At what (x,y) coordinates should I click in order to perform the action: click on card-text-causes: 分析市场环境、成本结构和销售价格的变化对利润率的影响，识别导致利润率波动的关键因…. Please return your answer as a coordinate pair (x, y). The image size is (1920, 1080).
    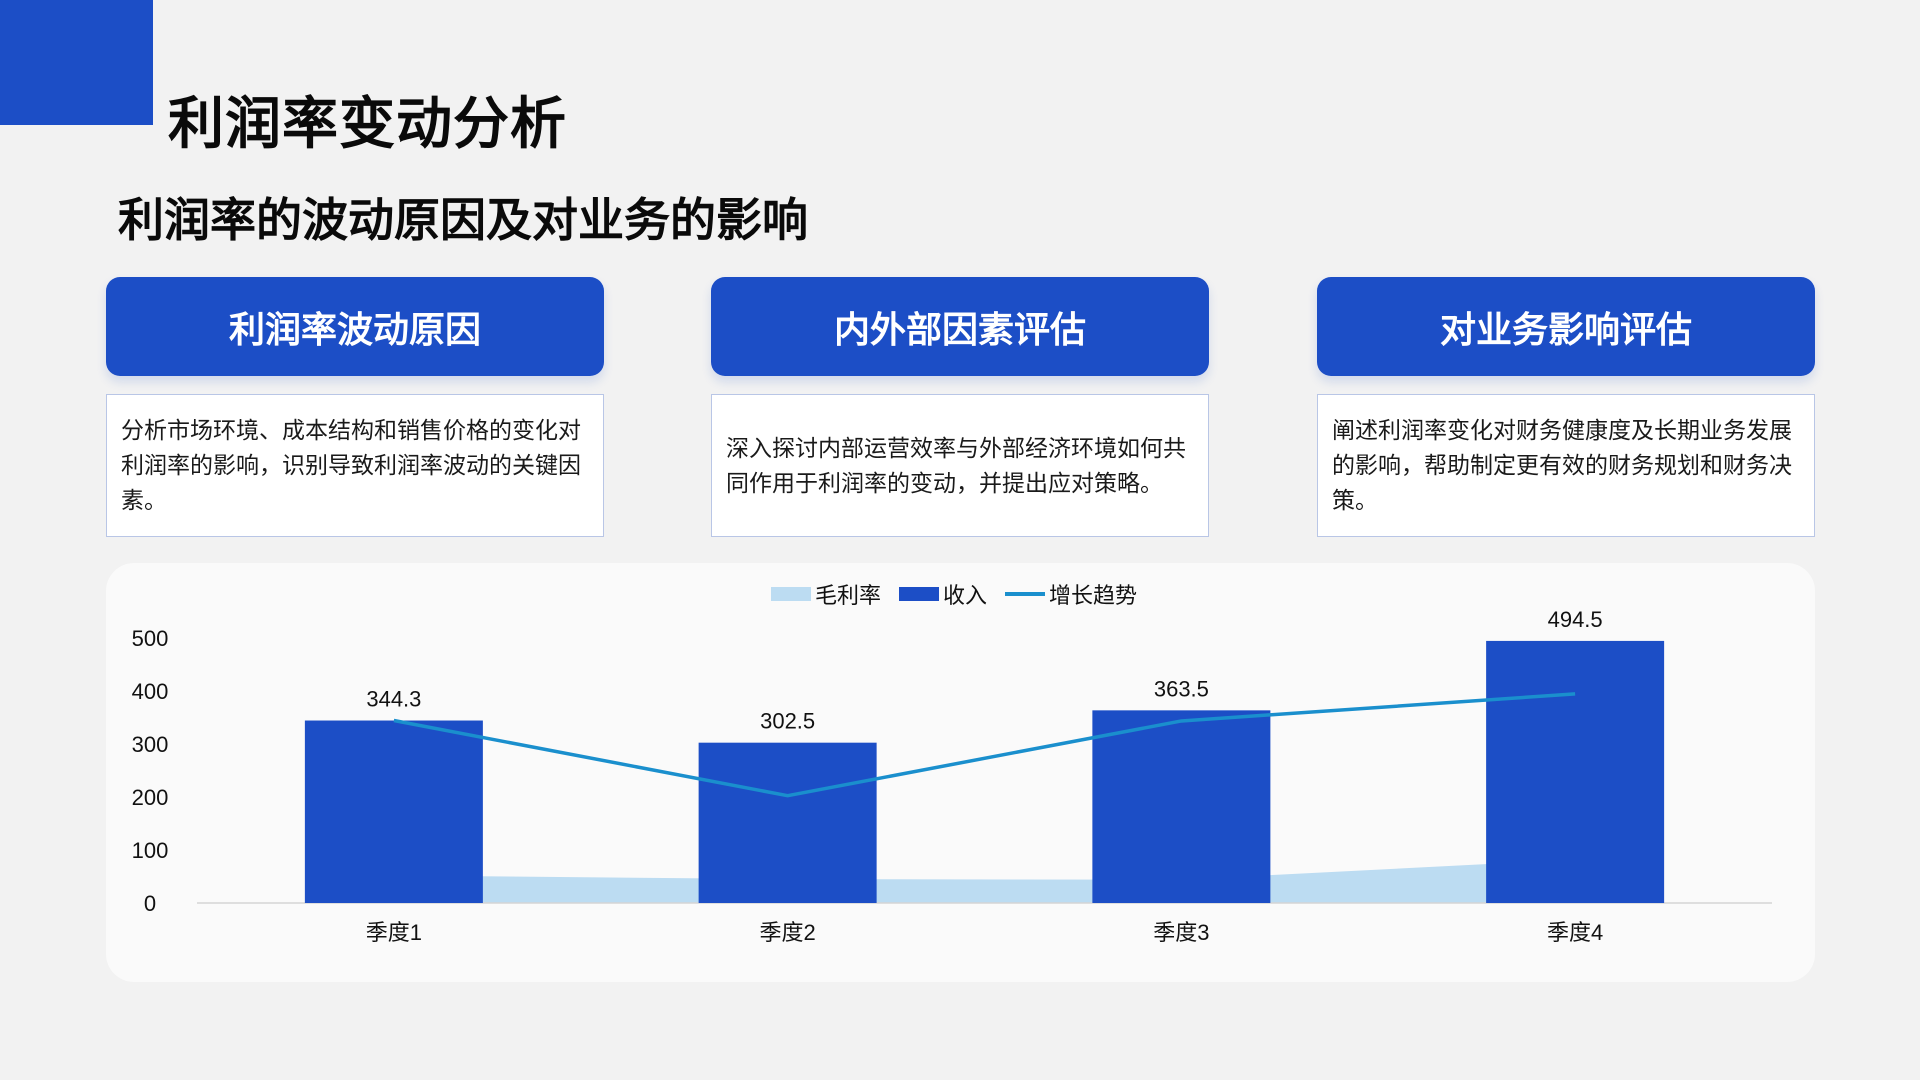
    Looking at the image, I should click on (351, 465).